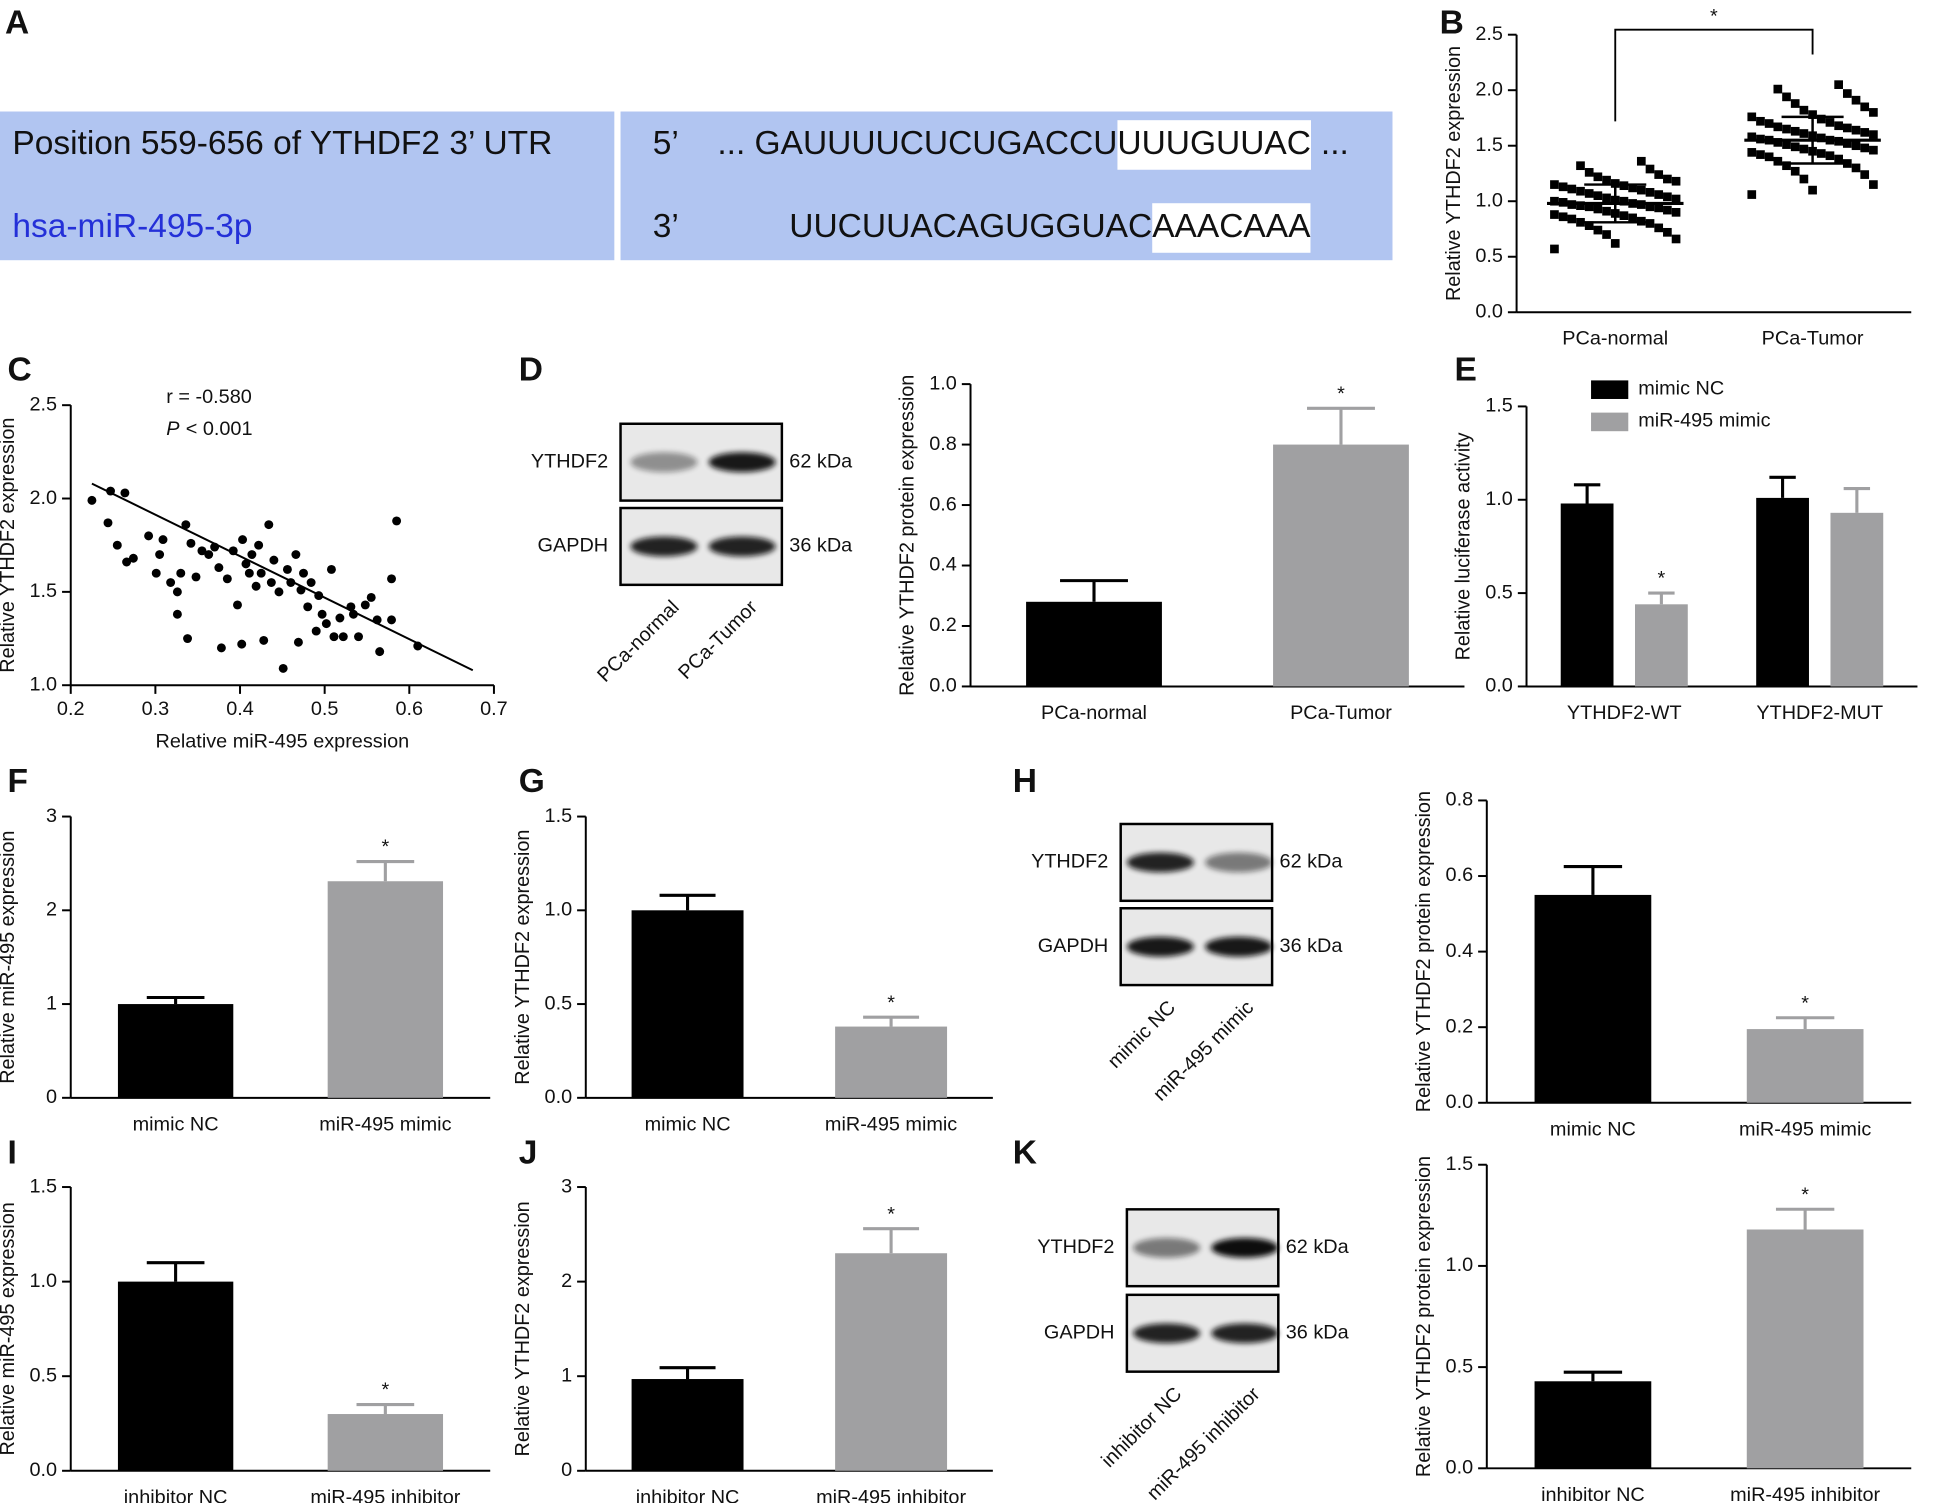 The width and height of the screenshot is (1946, 1503). Describe the element at coordinates (970, 226) in the screenshot. I see `sequence: UUCUUACAGUGGUAC` at that location.